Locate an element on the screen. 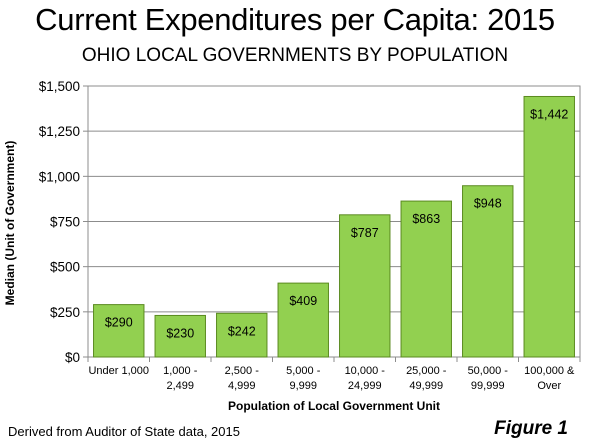 The image size is (590, 443). x-tick-label-line: 100,000 & is located at coordinates (549, 371).